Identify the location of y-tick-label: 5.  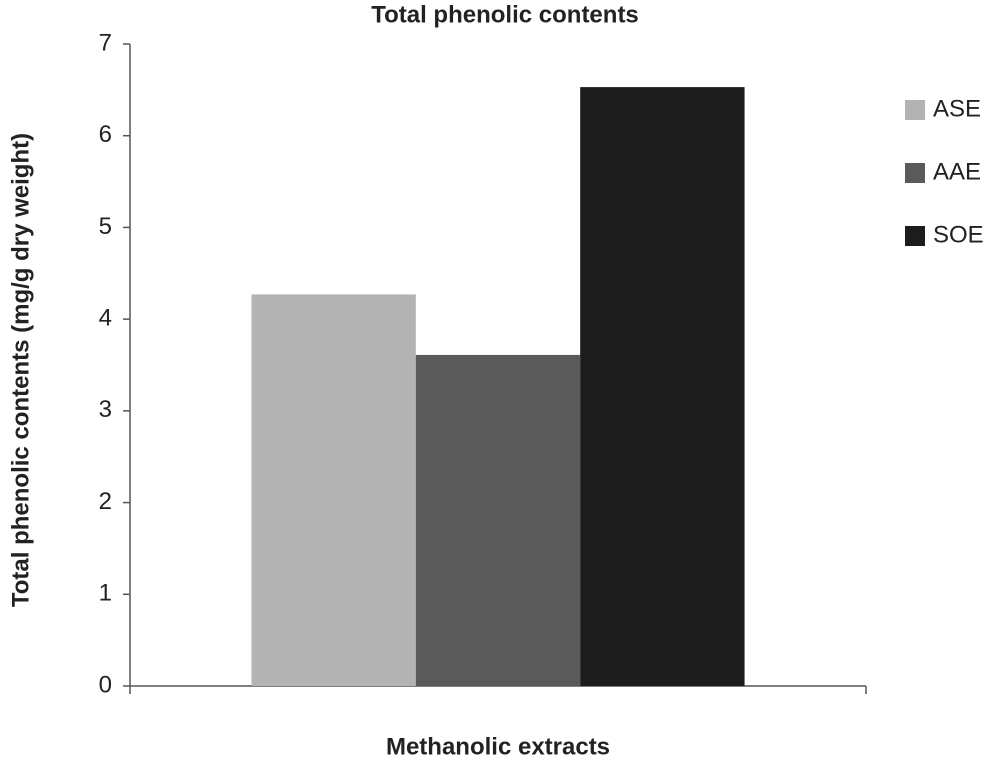
(105, 226).